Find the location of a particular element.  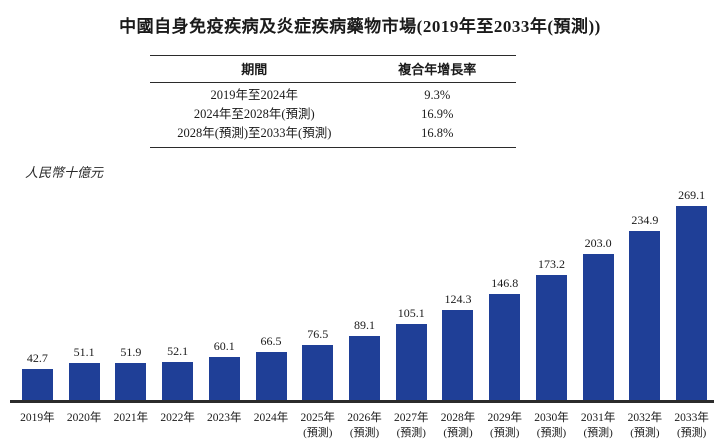

bar-value-label: 234.9 is located at coordinates (645, 220).